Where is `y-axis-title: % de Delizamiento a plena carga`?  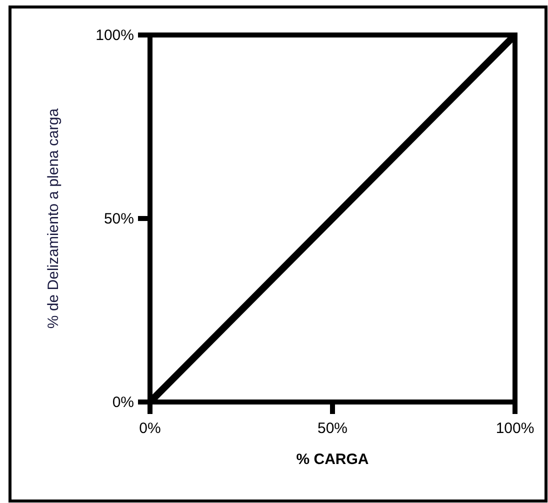
y-axis-title: % de Delizamiento a plena carga is located at coordinates (53, 218).